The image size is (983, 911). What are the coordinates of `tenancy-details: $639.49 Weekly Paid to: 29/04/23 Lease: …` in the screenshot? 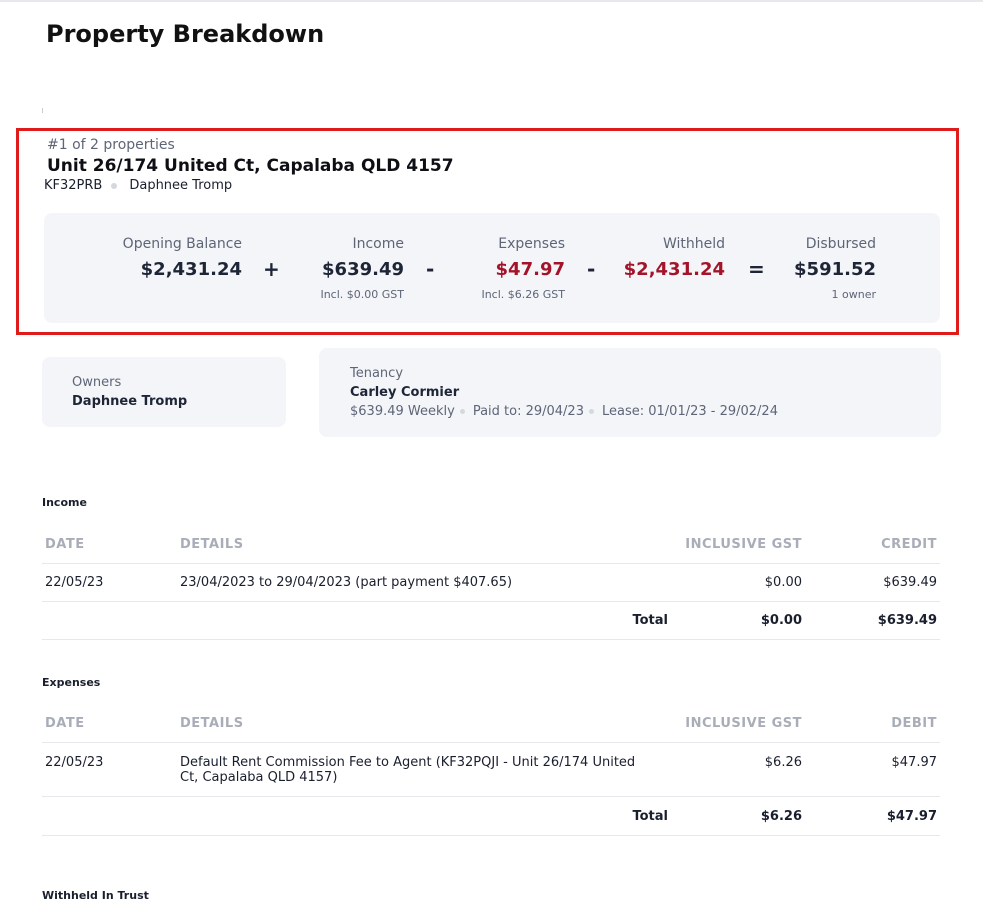 It's located at (564, 411).